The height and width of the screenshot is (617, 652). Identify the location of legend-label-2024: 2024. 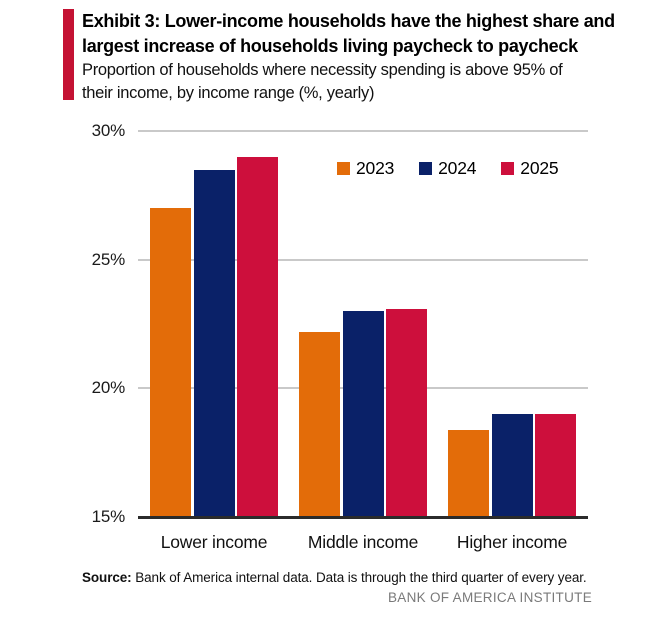
(457, 168).